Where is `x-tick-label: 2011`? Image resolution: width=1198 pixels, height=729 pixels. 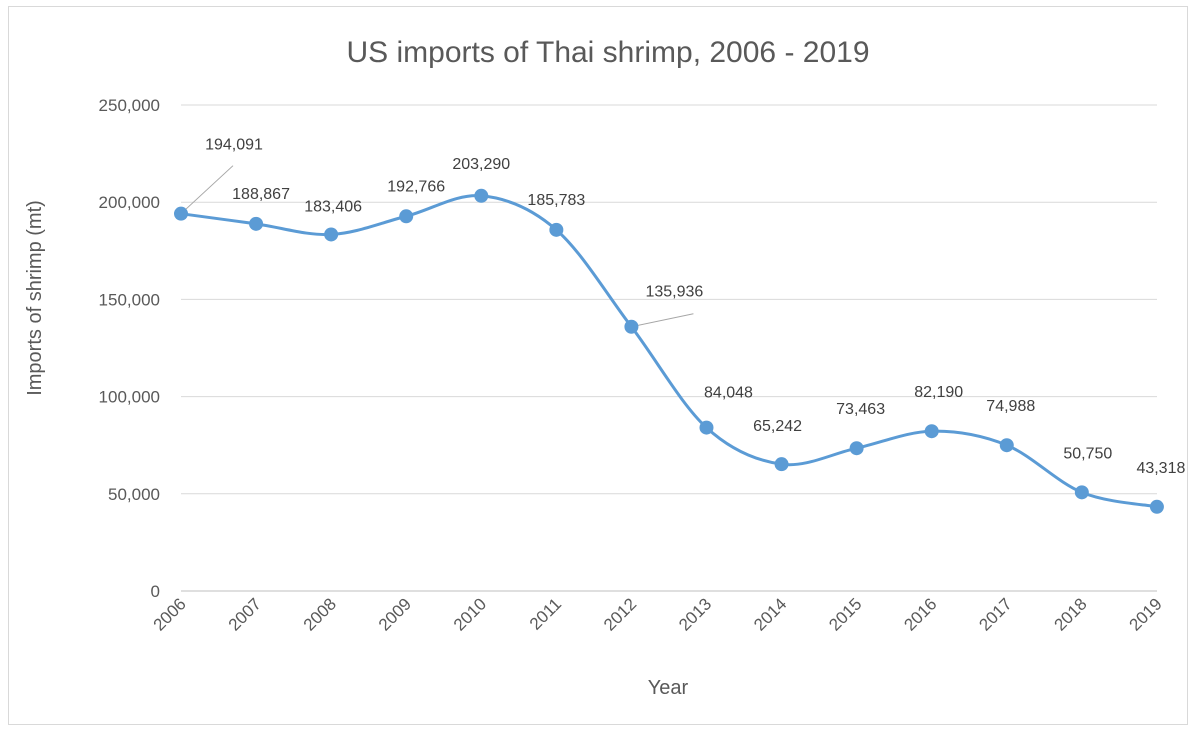
x-tick-label: 2011 is located at coordinates (545, 613).